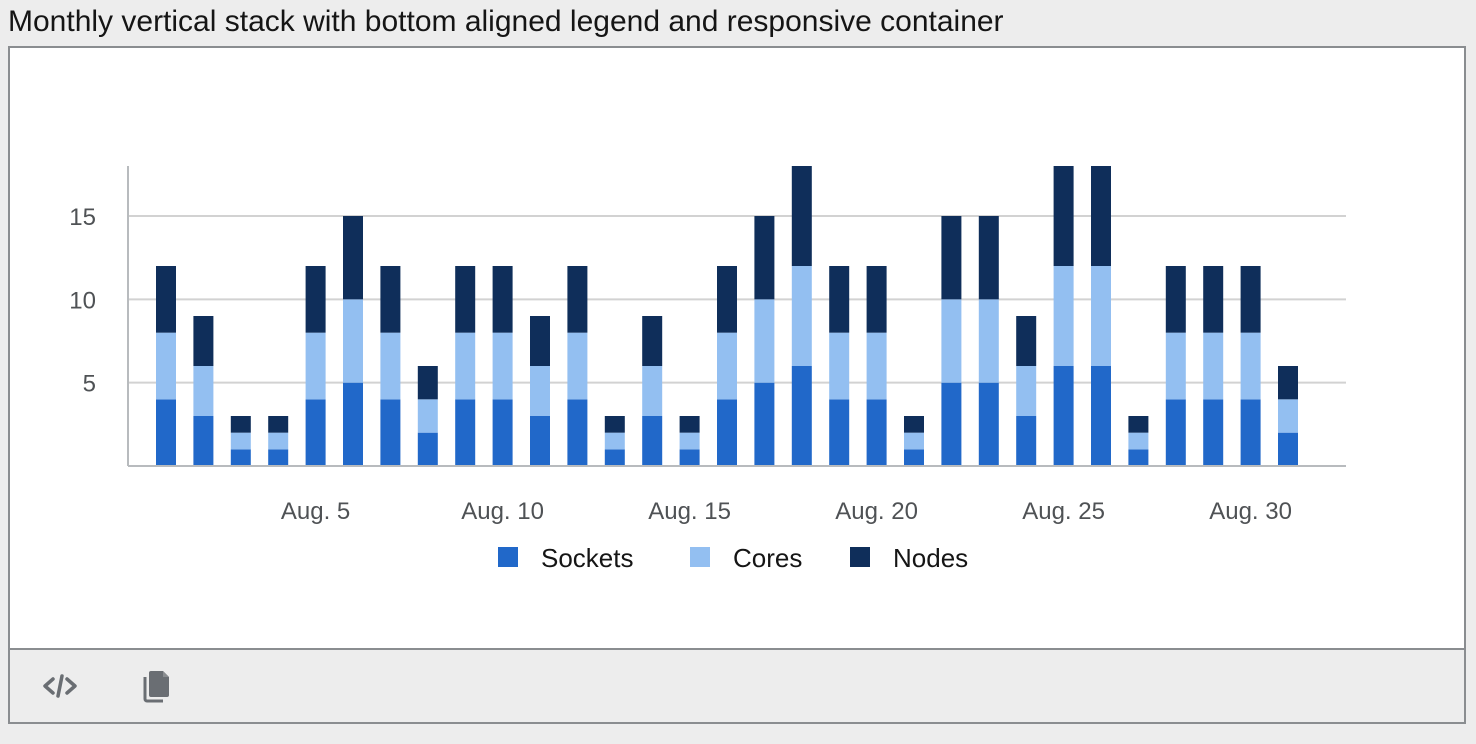  I want to click on code-icon, so click(60, 686).